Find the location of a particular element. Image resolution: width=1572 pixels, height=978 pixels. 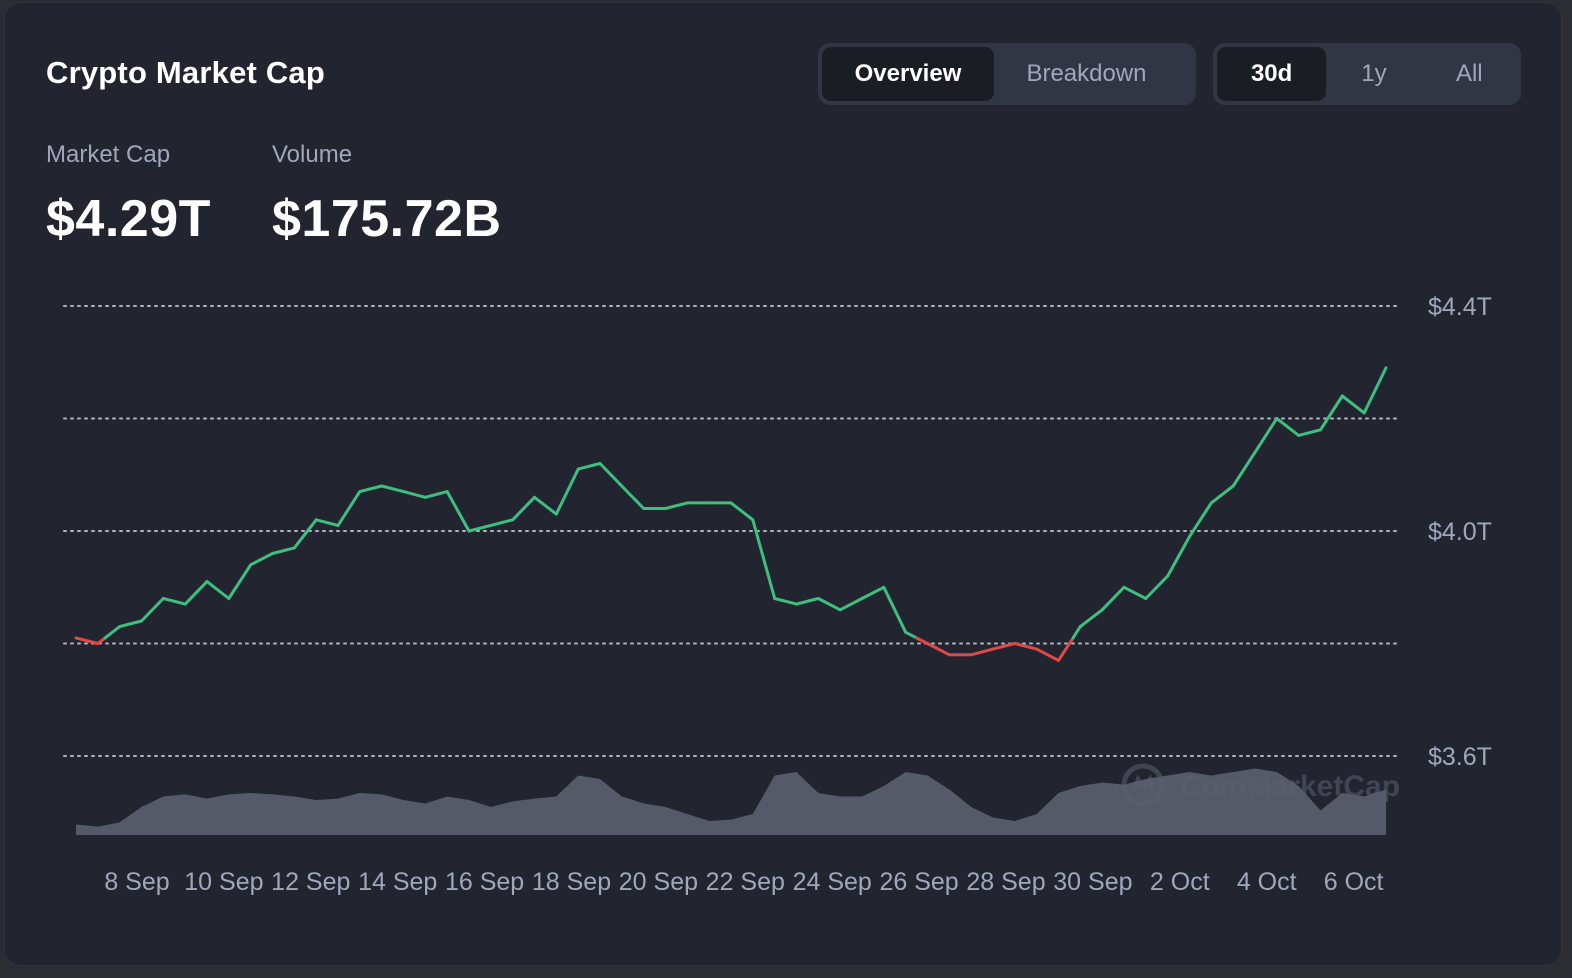

market-cap-label: Market Cap is located at coordinates (108, 154).